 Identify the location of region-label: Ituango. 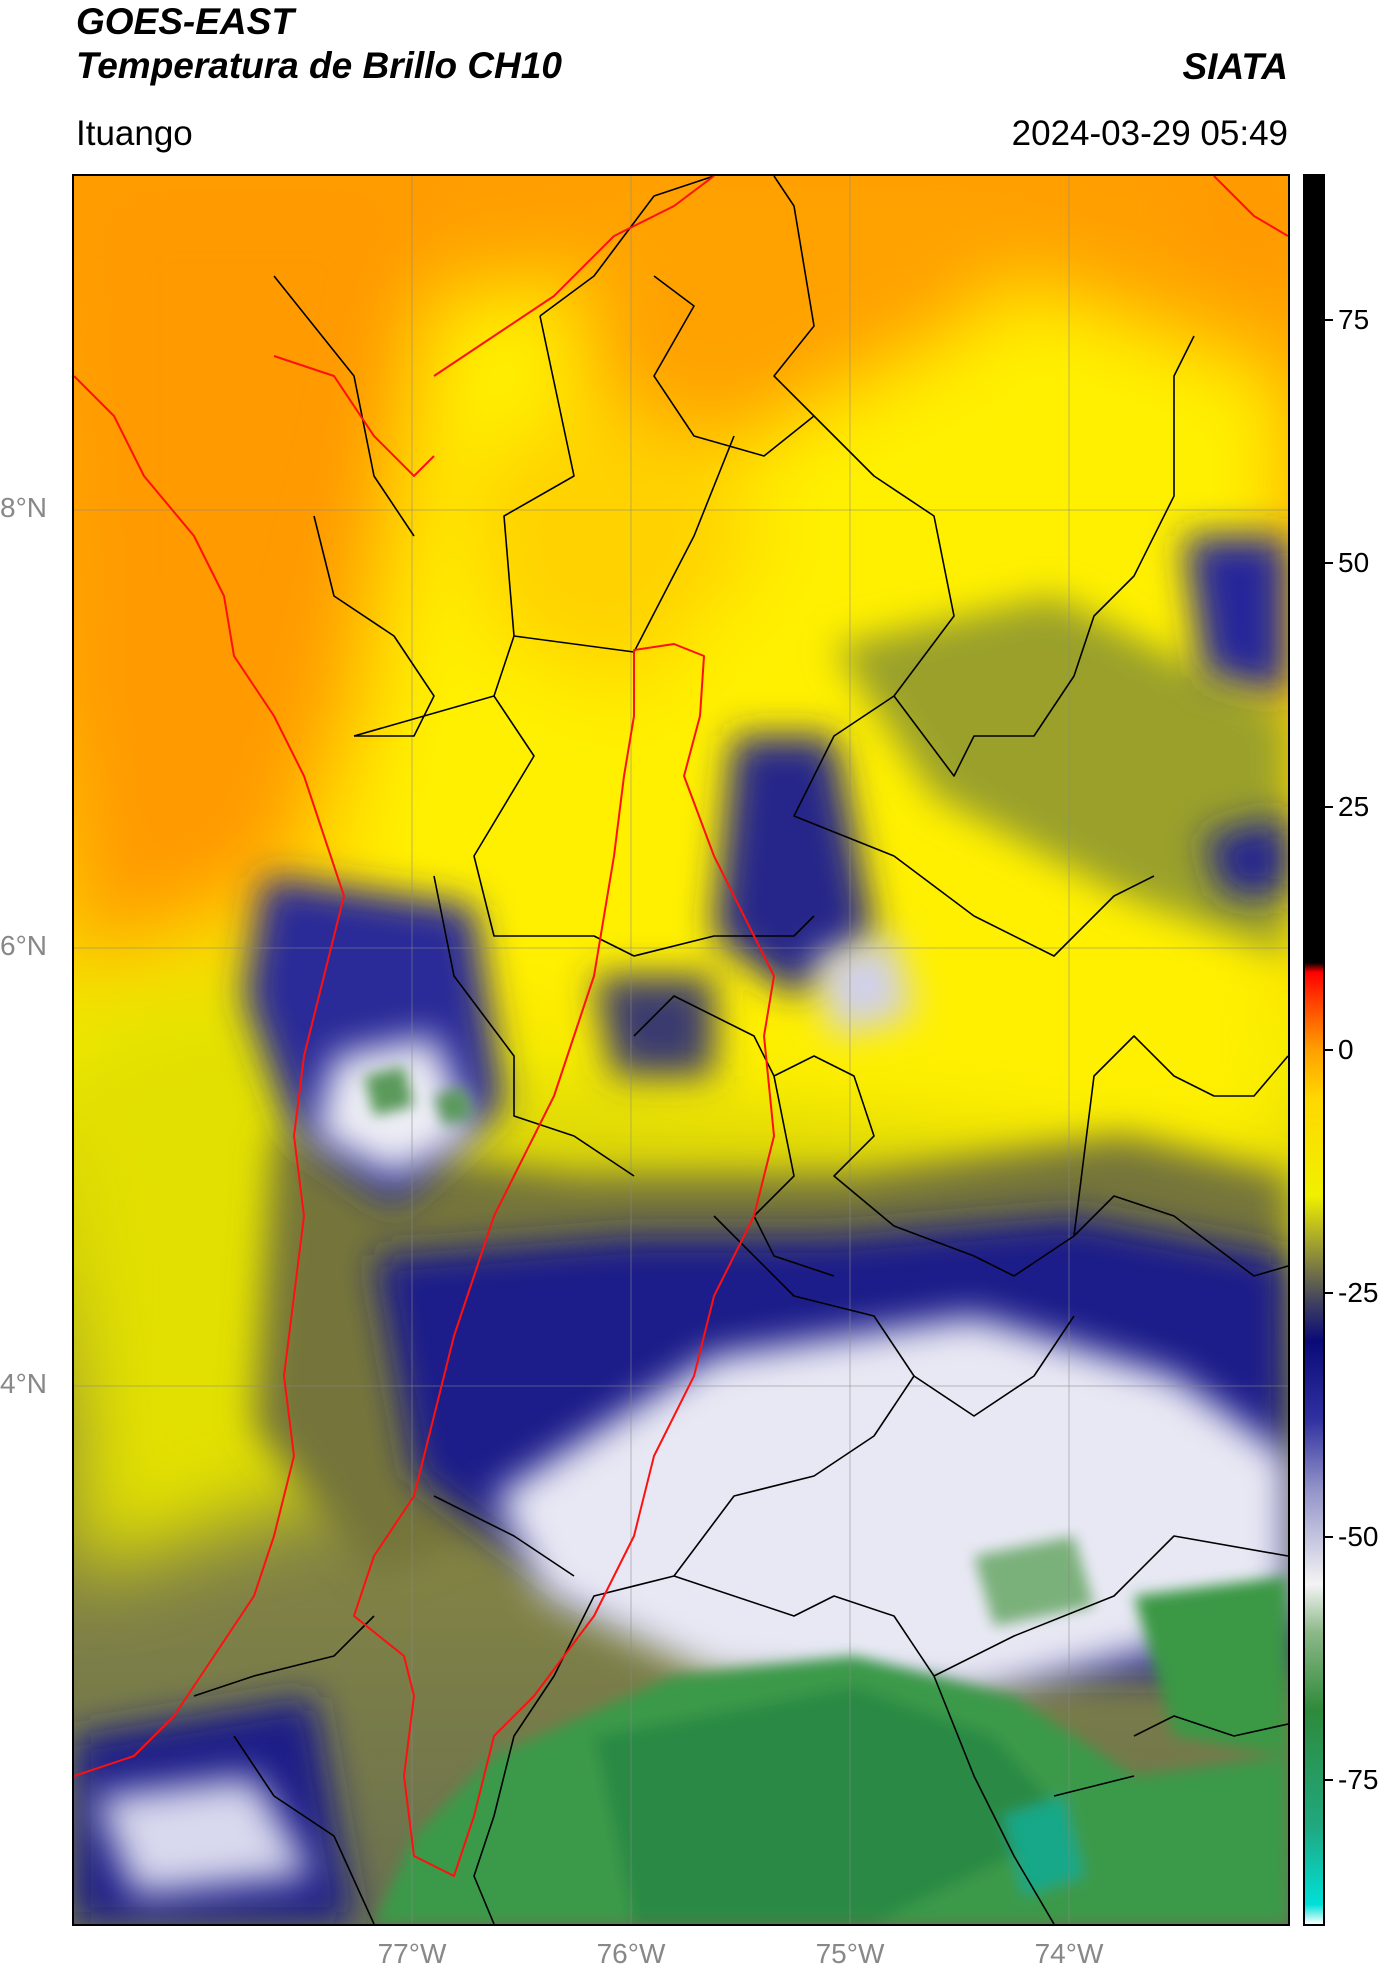
(134, 133).